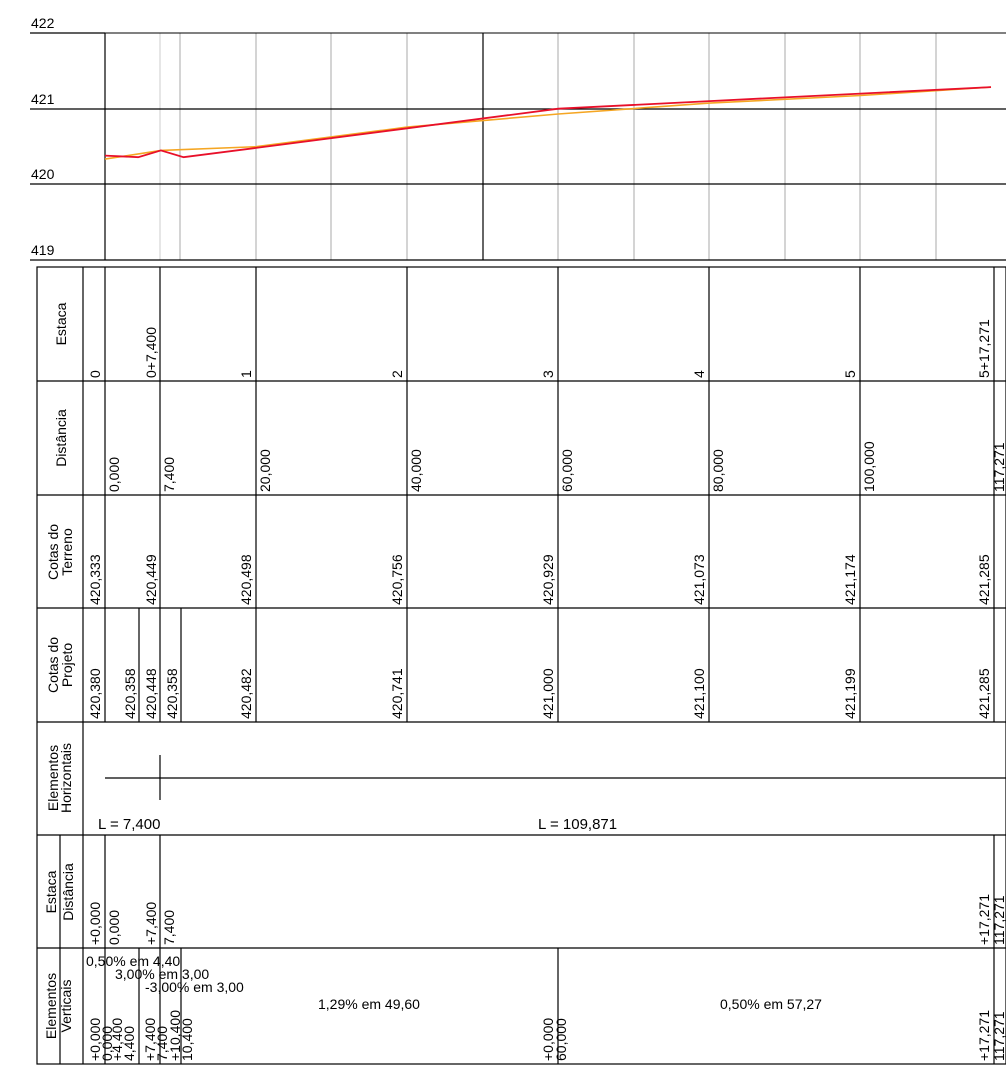  What do you see at coordinates (397, 374) in the screenshot?
I see `estaca-cell: 2` at bounding box center [397, 374].